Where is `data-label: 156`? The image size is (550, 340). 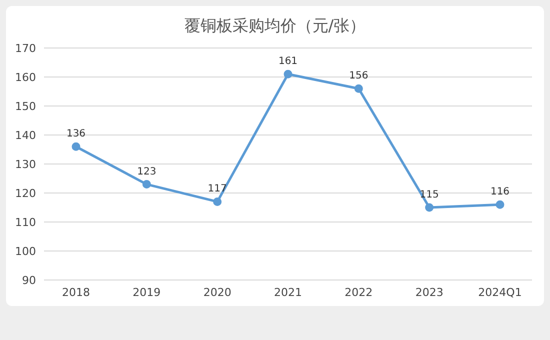 data-label: 156 is located at coordinates (358, 76).